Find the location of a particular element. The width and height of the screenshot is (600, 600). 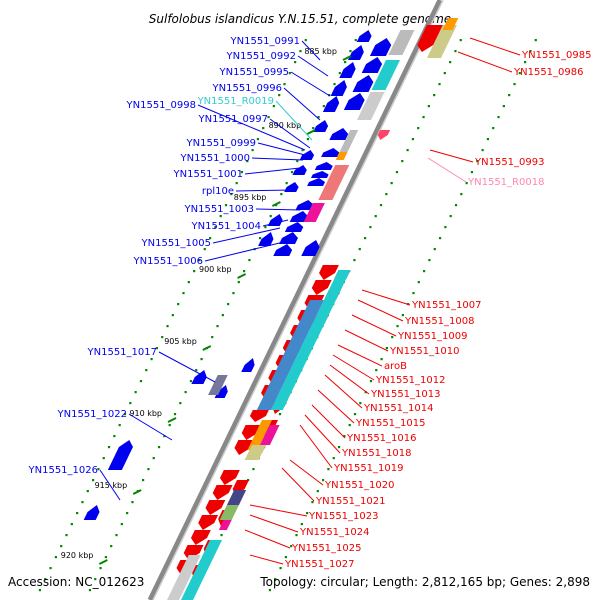

accession-text: Accession: NC_012623 is located at coordinates (76, 582).